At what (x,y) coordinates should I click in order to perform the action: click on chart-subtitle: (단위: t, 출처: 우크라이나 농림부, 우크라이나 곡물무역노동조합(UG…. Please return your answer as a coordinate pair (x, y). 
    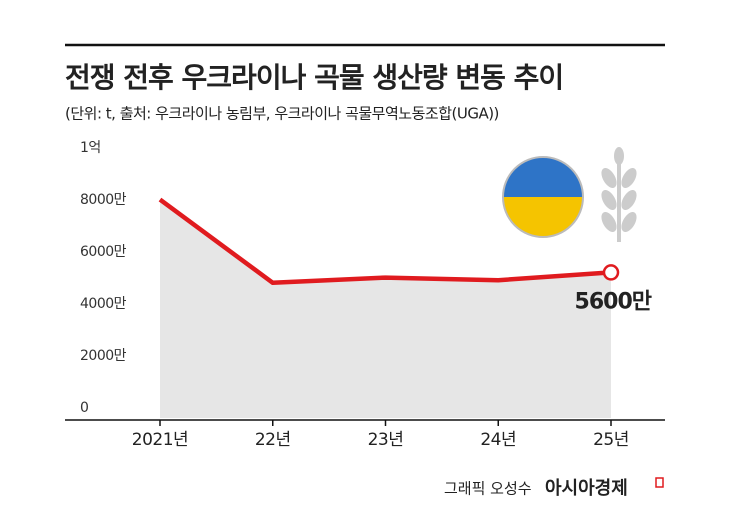
    Looking at the image, I should click on (282, 114).